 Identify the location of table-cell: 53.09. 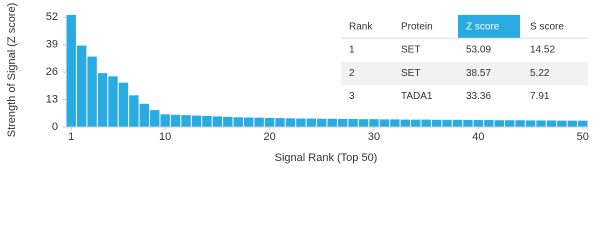
(478, 50).